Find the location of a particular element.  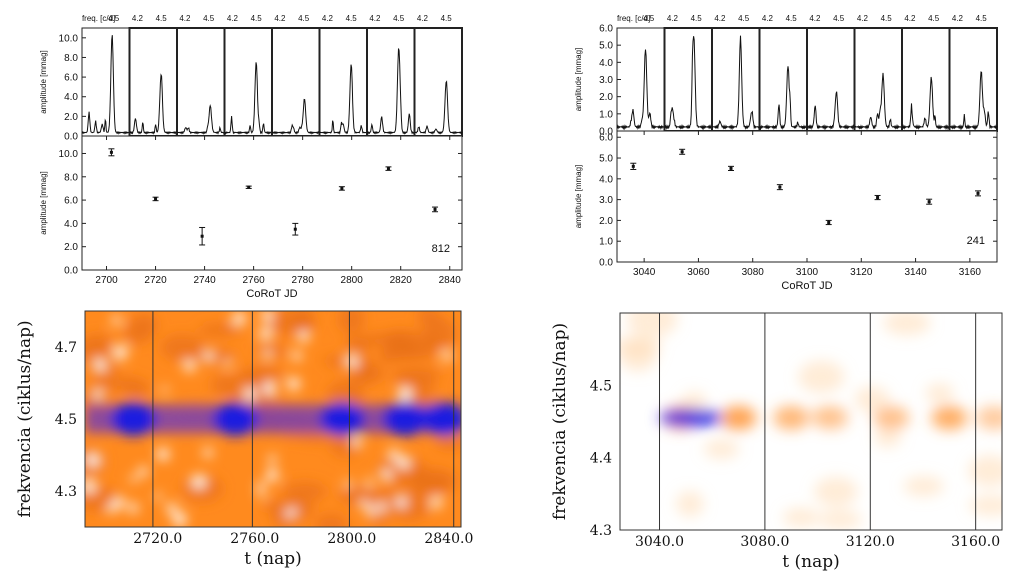

x-tick-label: 2700 is located at coordinates (106, 280).